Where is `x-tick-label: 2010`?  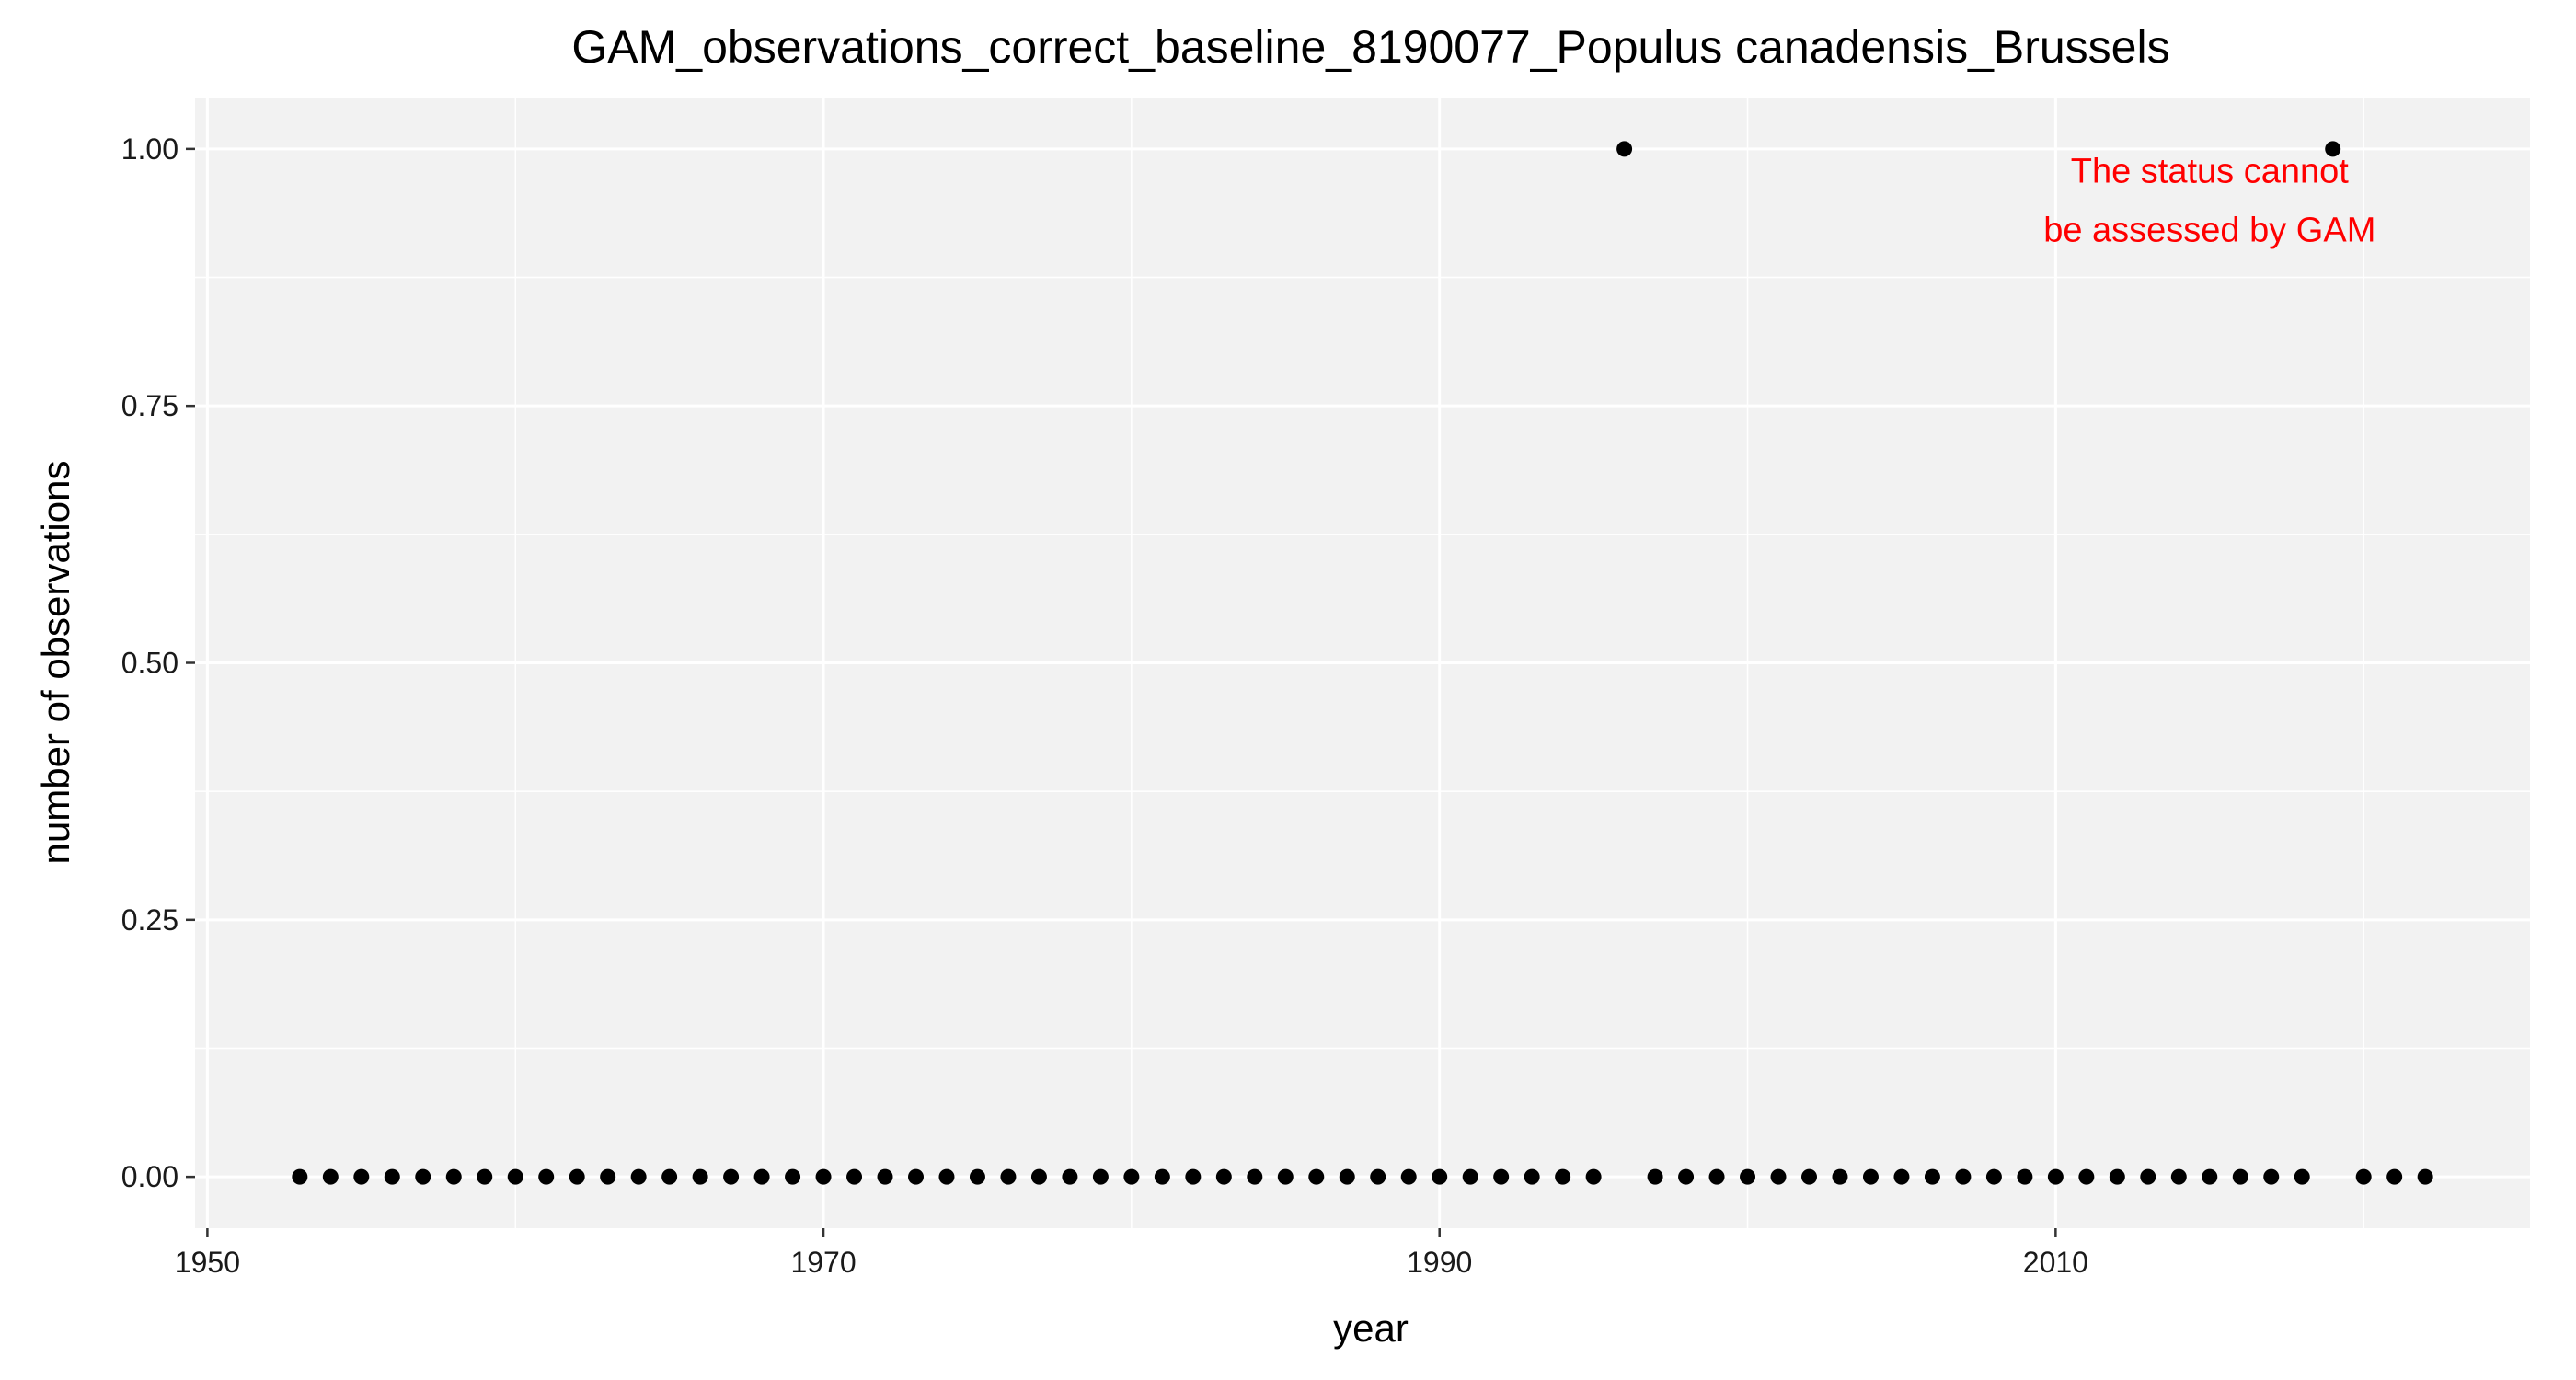 x-tick-label: 2010 is located at coordinates (2055, 1262).